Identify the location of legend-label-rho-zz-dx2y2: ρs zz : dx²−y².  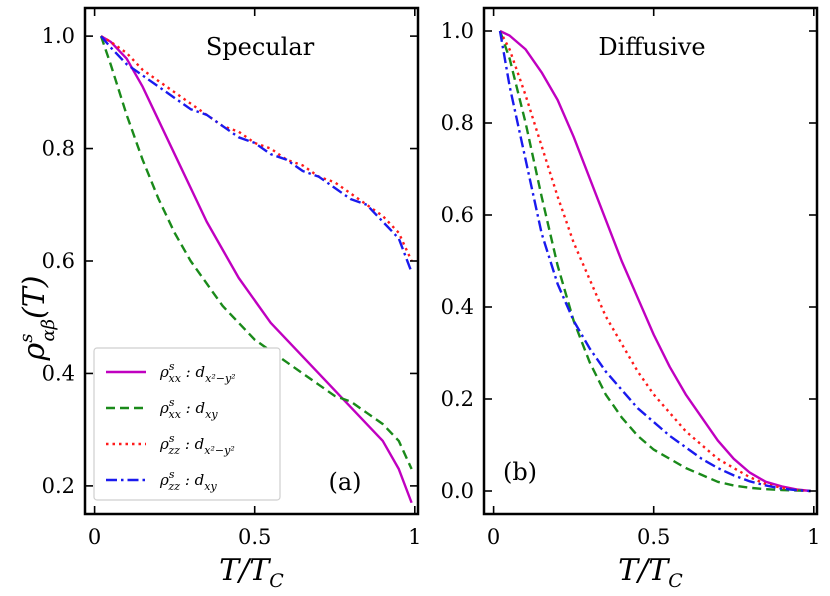
(197, 444).